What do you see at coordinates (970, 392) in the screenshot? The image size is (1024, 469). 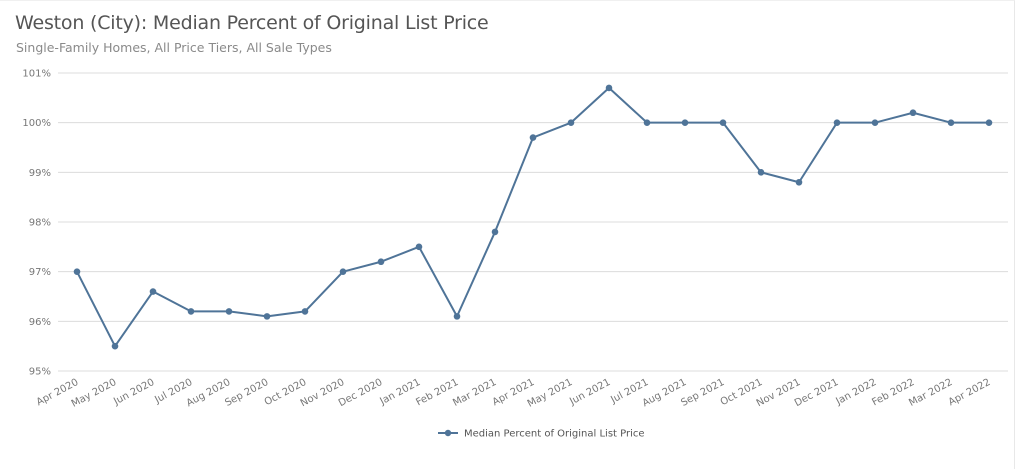 I see `x-tick-label: Apr 2022` at bounding box center [970, 392].